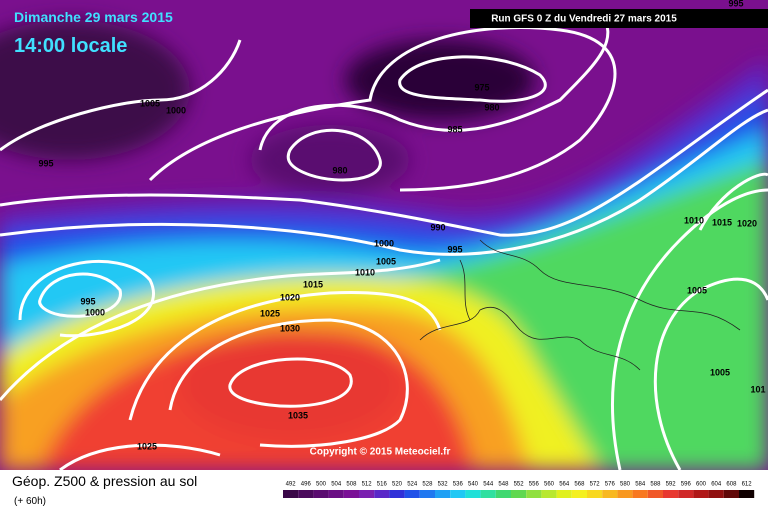 The image size is (768, 512). What do you see at coordinates (671, 485) in the screenshot?
I see `scale-label: 592` at bounding box center [671, 485].